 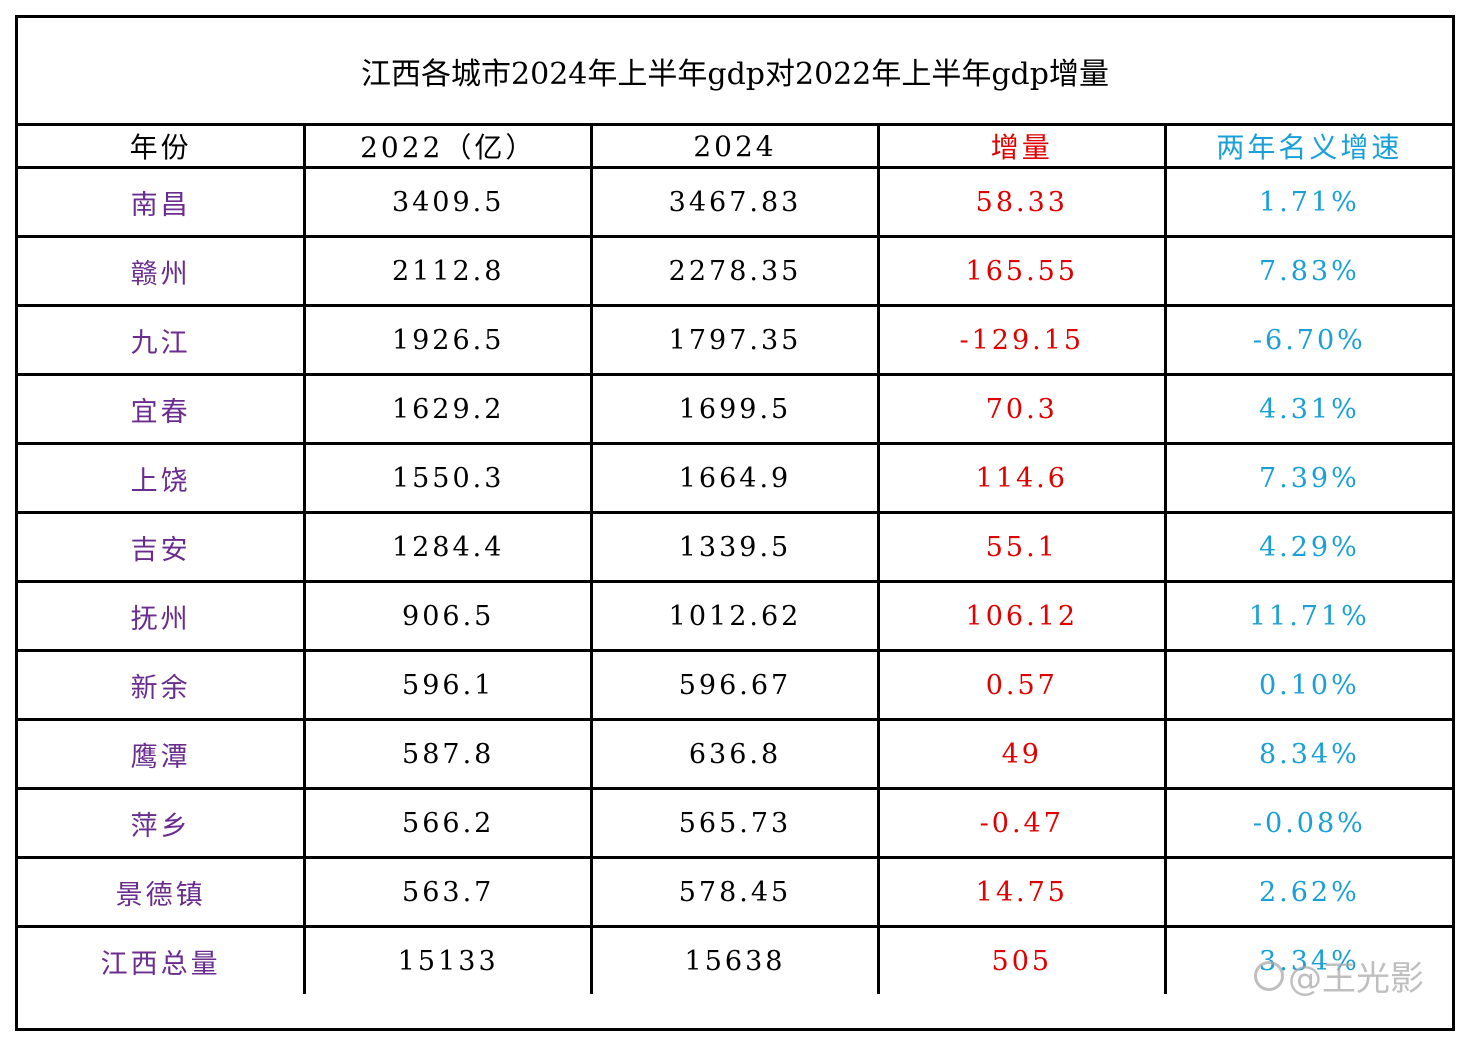 I want to click on table-row: 新余 596.1 596.67 0.57 0.10%, so click(x=735, y=685).